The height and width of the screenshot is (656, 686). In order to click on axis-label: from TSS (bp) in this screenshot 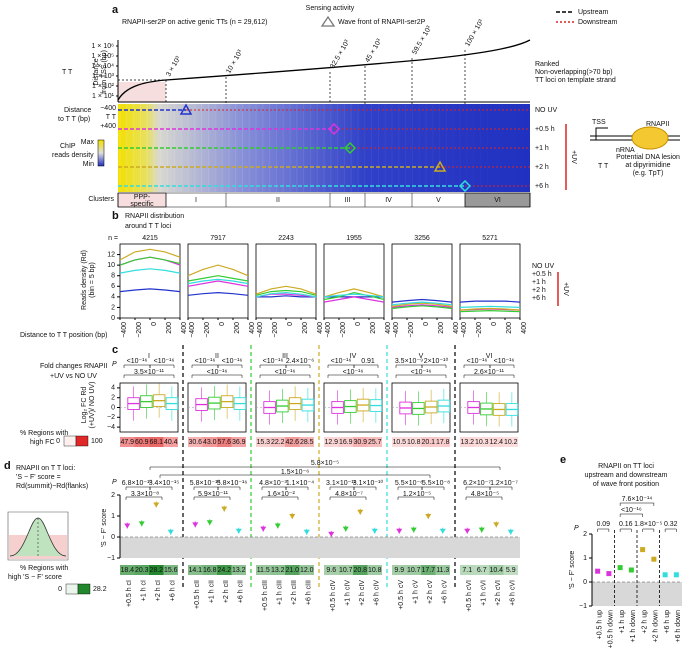, I will do `click(104, 72)`.